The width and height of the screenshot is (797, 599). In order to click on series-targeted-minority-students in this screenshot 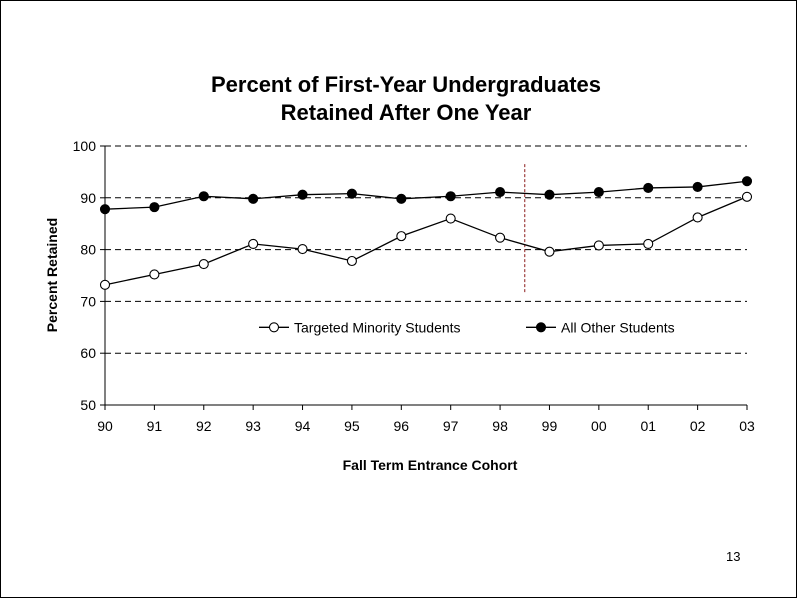, I will do `click(426, 240)`.